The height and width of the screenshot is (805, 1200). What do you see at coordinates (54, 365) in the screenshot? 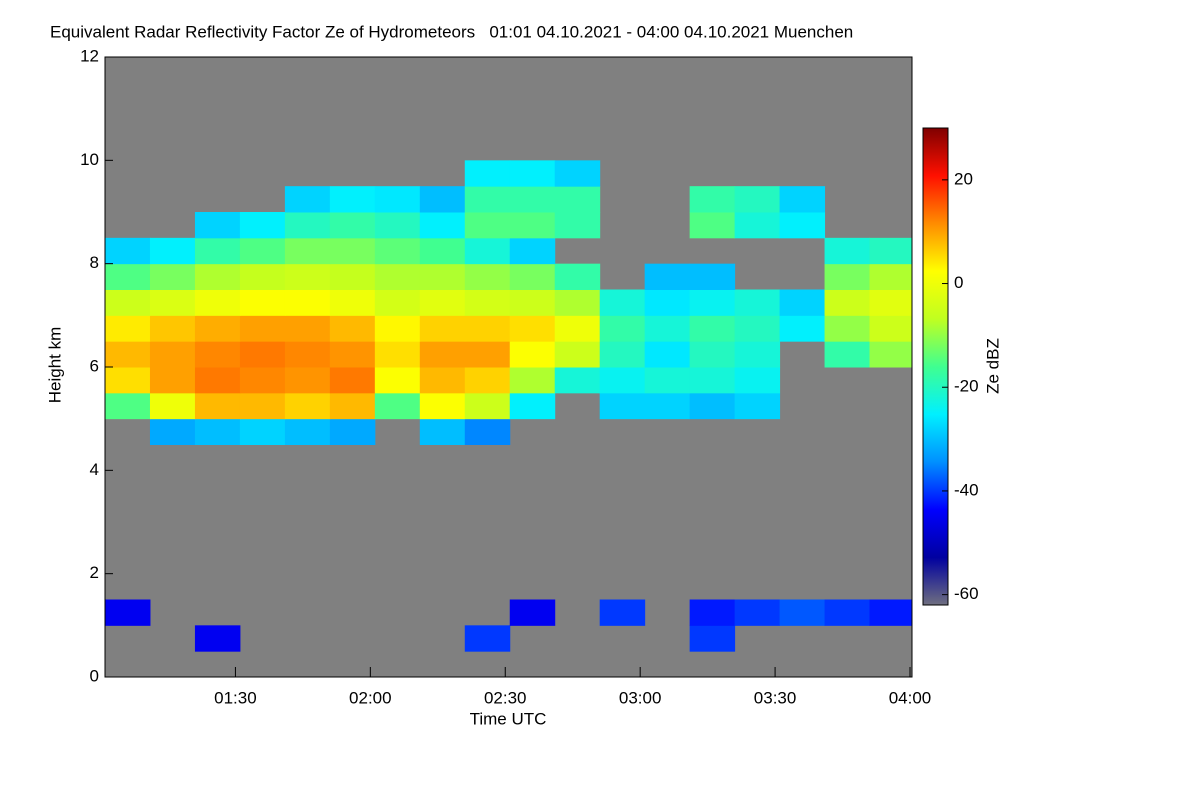
I see `y-axis-title: Height km` at bounding box center [54, 365].